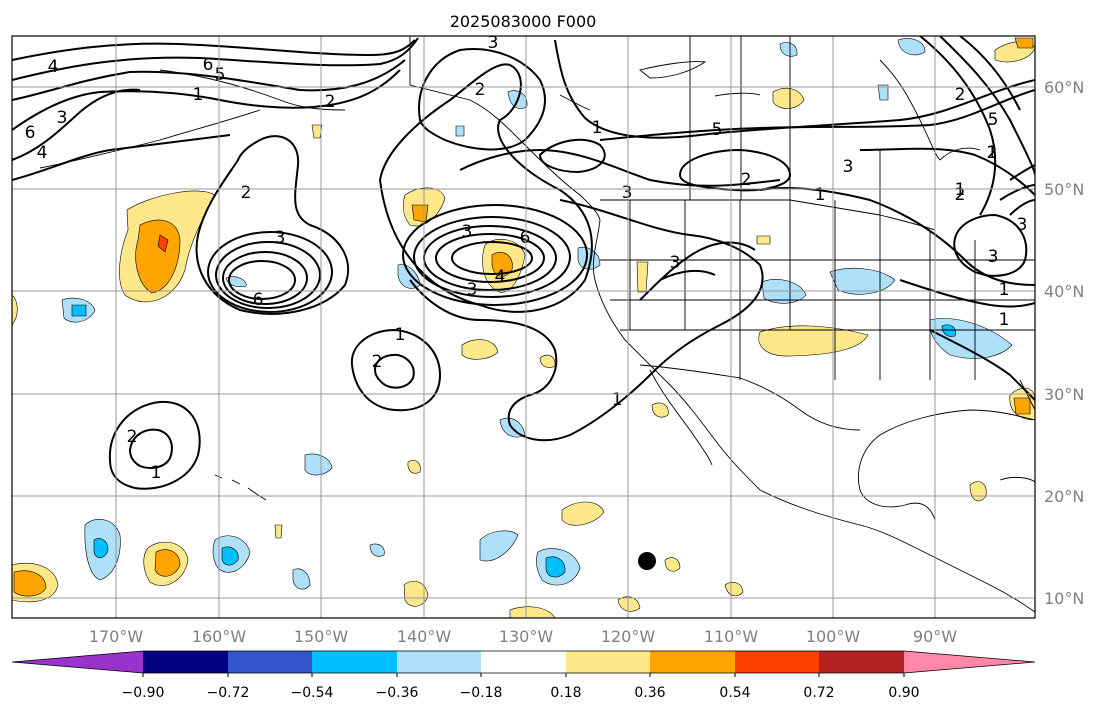 Image resolution: width=1105 pixels, height=712 pixels. I want to click on colorbar-tick-label: 0.36, so click(649, 693).